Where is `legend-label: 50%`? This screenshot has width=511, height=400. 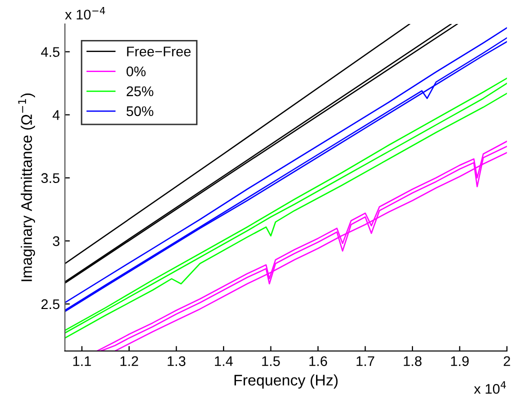
legend-label: 50% is located at coordinates (140, 111).